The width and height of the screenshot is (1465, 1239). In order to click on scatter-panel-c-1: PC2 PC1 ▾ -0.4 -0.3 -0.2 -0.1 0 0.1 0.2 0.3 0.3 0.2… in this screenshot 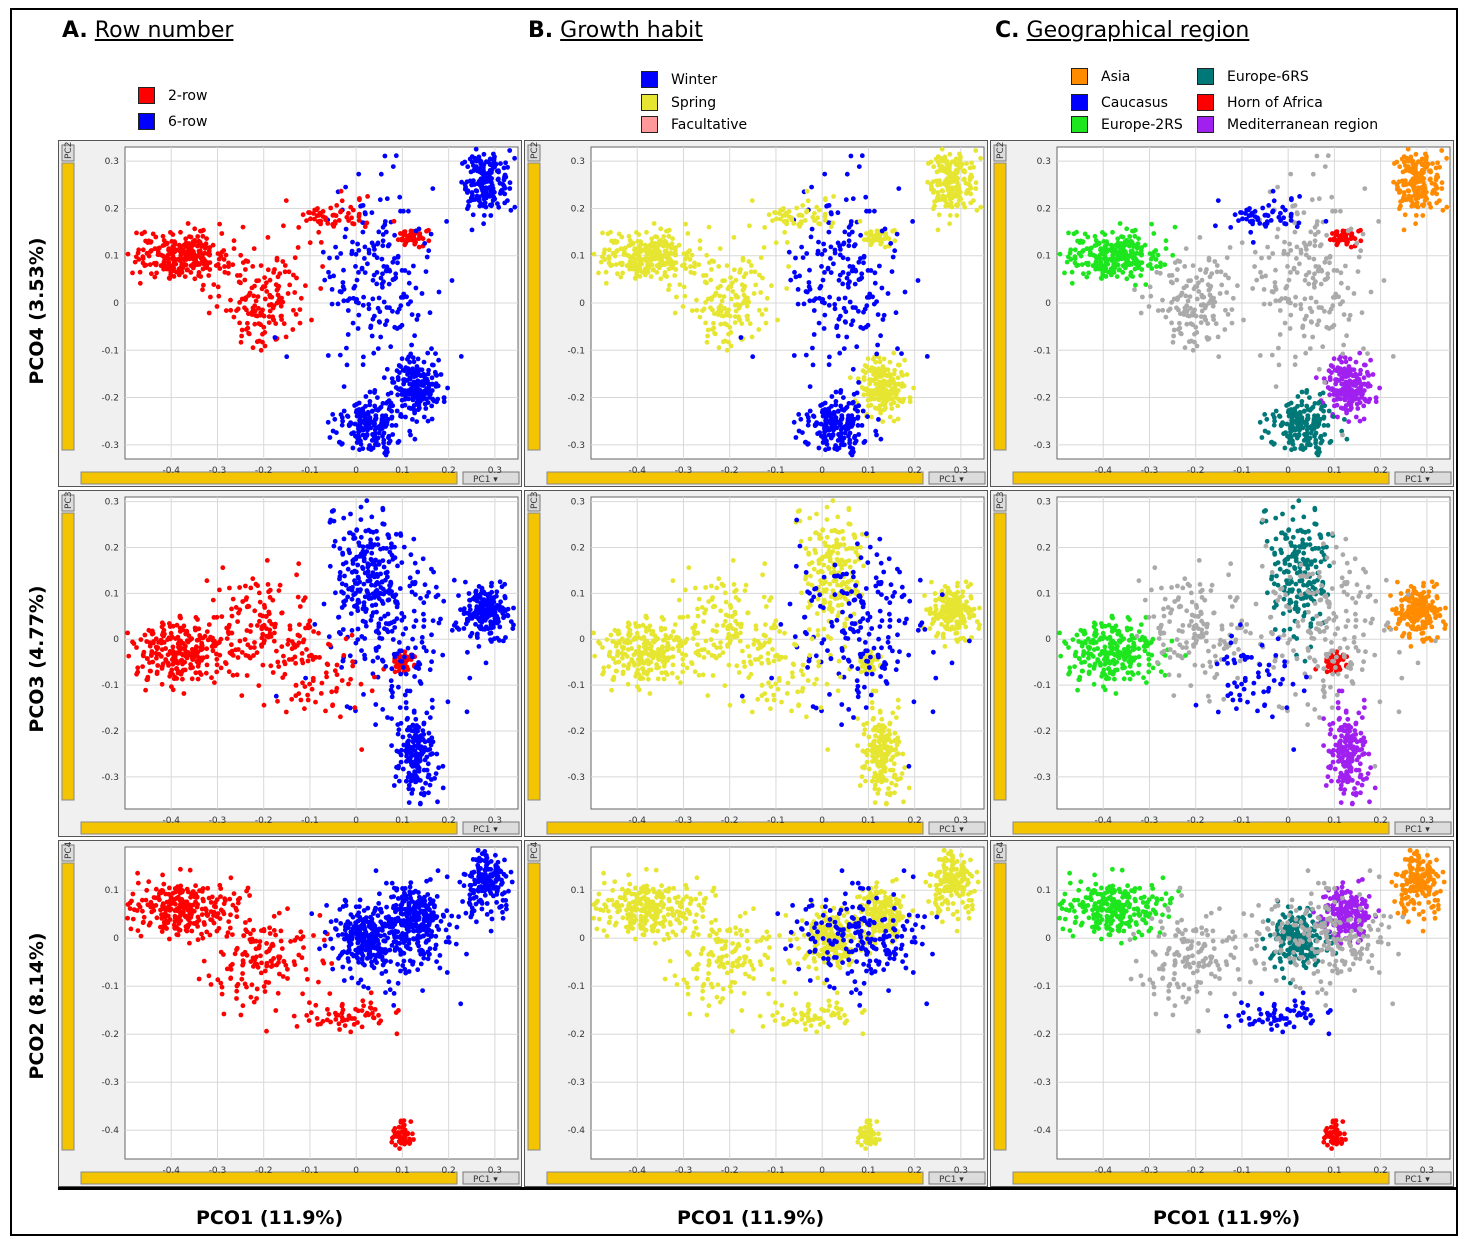, I will do `click(1222, 313)`.